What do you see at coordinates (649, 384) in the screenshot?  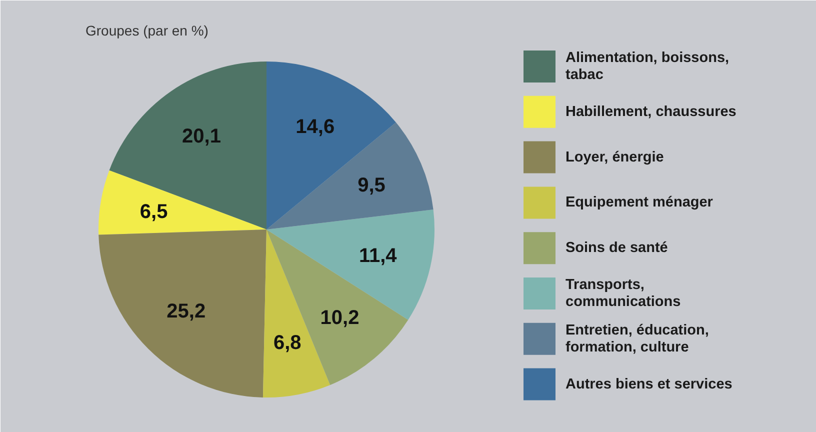 I see `legend-label: Autres biens et services` at bounding box center [649, 384].